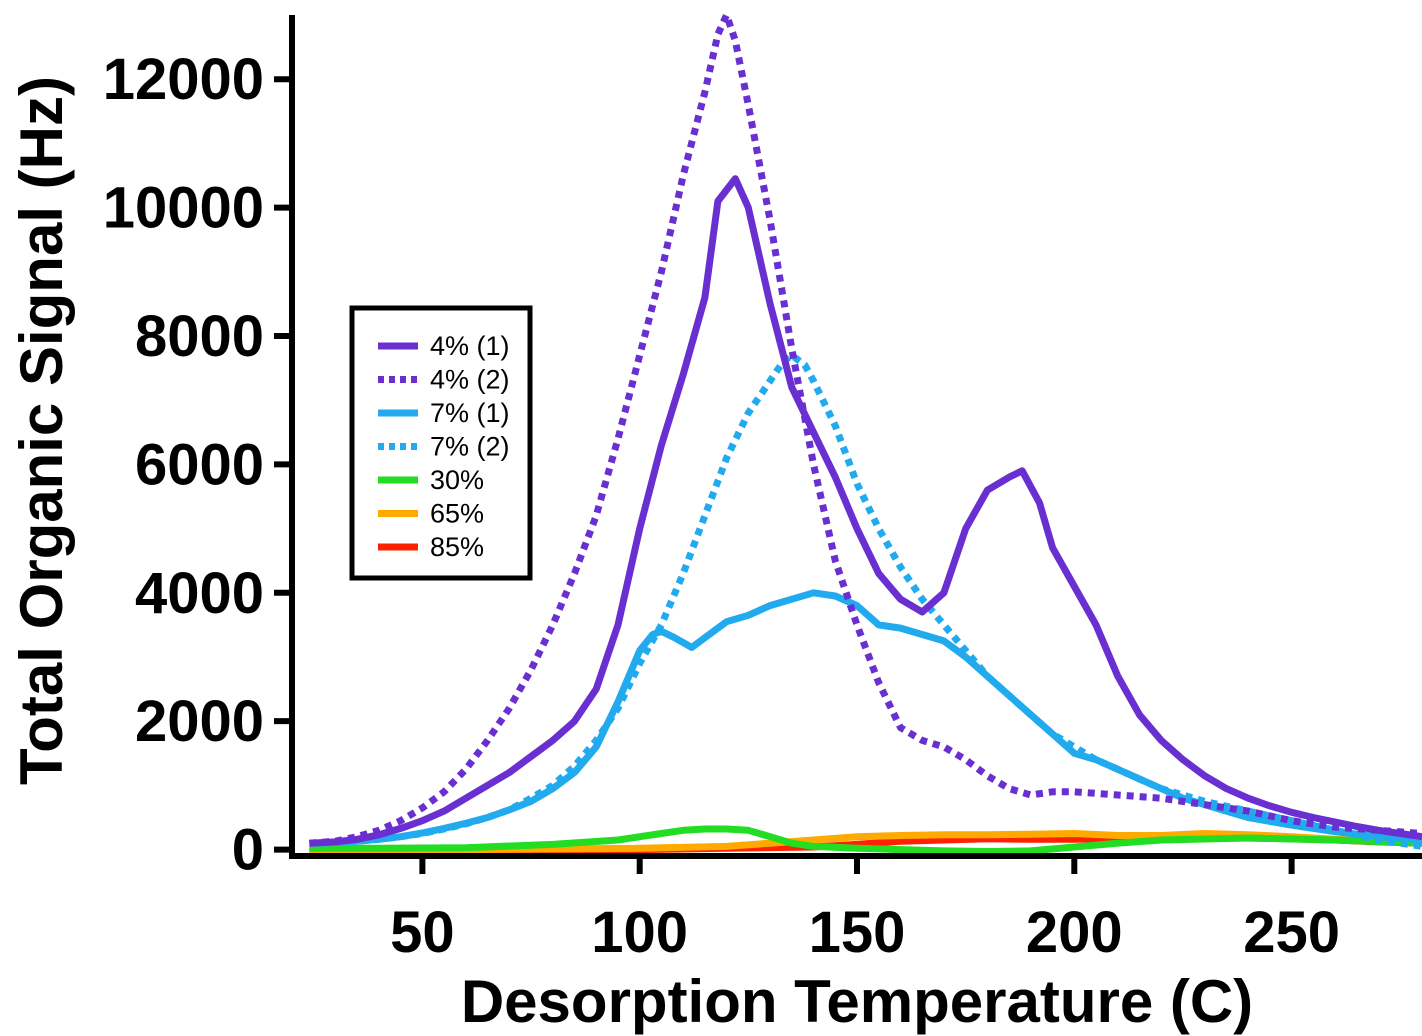 This screenshot has width=1422, height=1036. Describe the element at coordinates (248, 850) in the screenshot. I see `y-tick-label: 0` at that location.